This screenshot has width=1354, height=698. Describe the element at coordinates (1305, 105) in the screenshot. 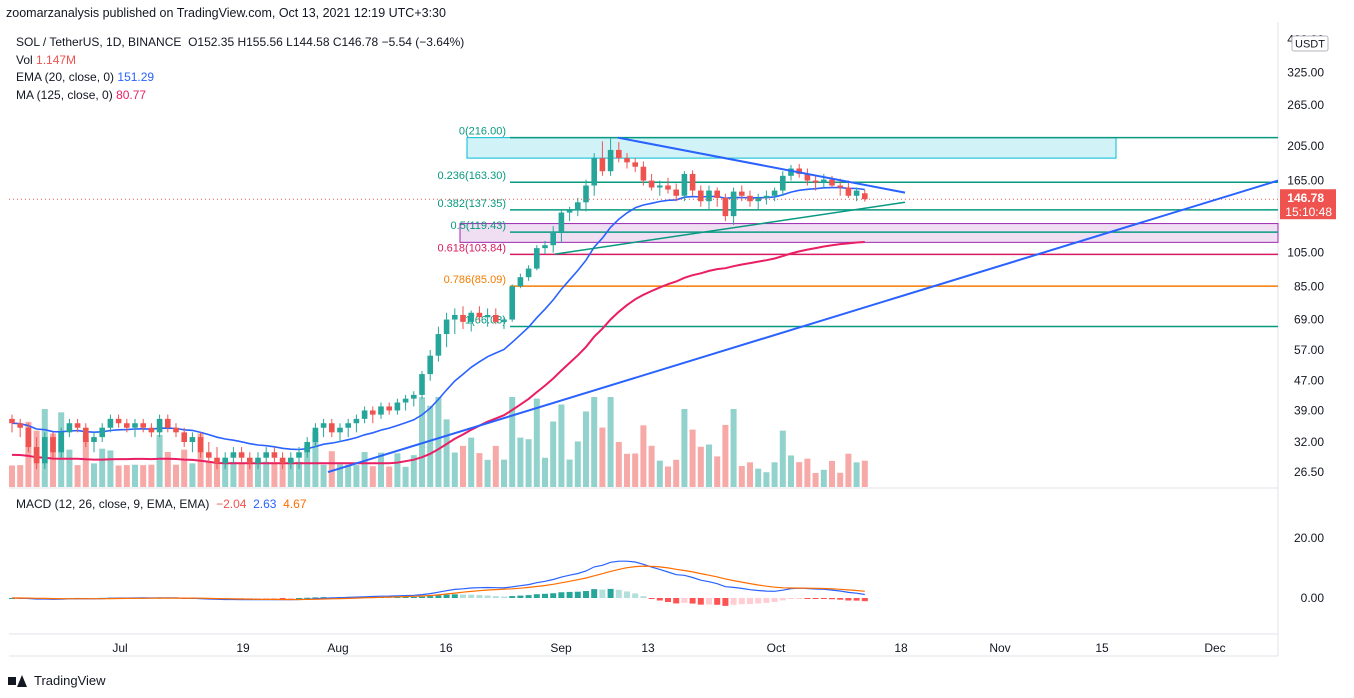

I see `price-tick-label: 265.00` at that location.